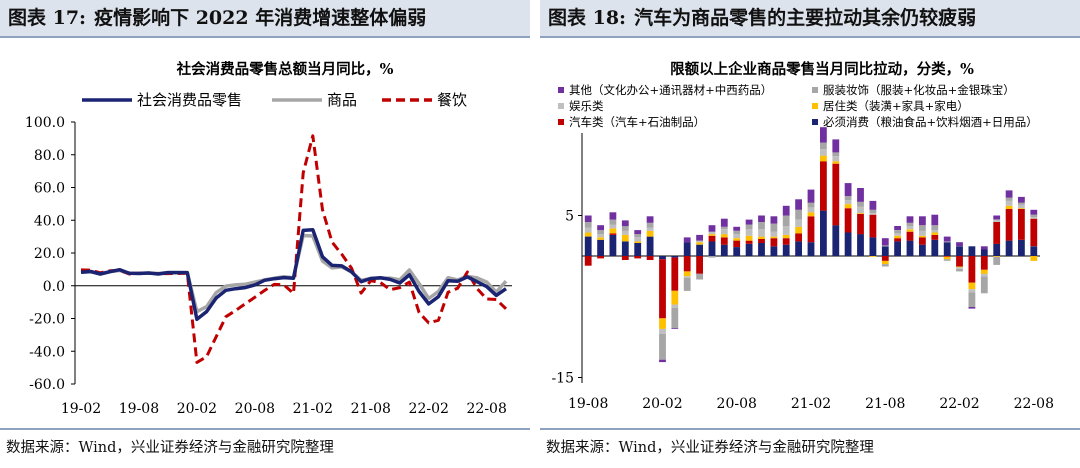  Describe the element at coordinates (637, 122) in the screenshot. I see `legend-label: 汽车类（汽车+石油制品）` at that location.